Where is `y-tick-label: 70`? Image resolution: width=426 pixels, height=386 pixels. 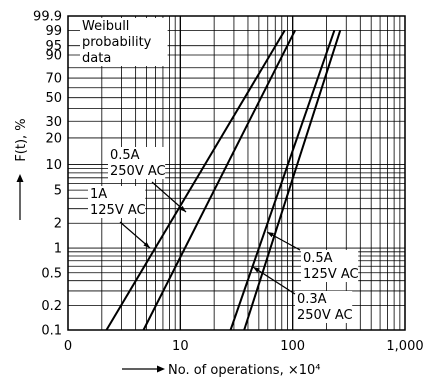 y-tick-label: 70 is located at coordinates (53, 79).